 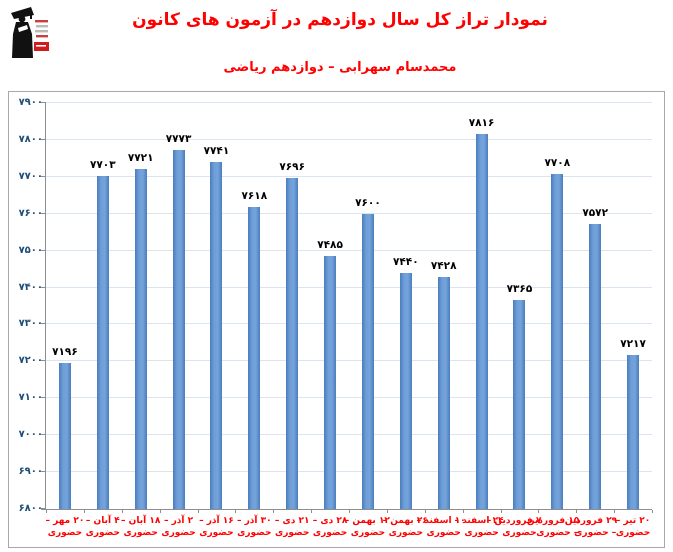 What do you see at coordinates (30, 102) in the screenshot?
I see `y-axis-tick-label: ۷۹۰۰` at bounding box center [30, 102].